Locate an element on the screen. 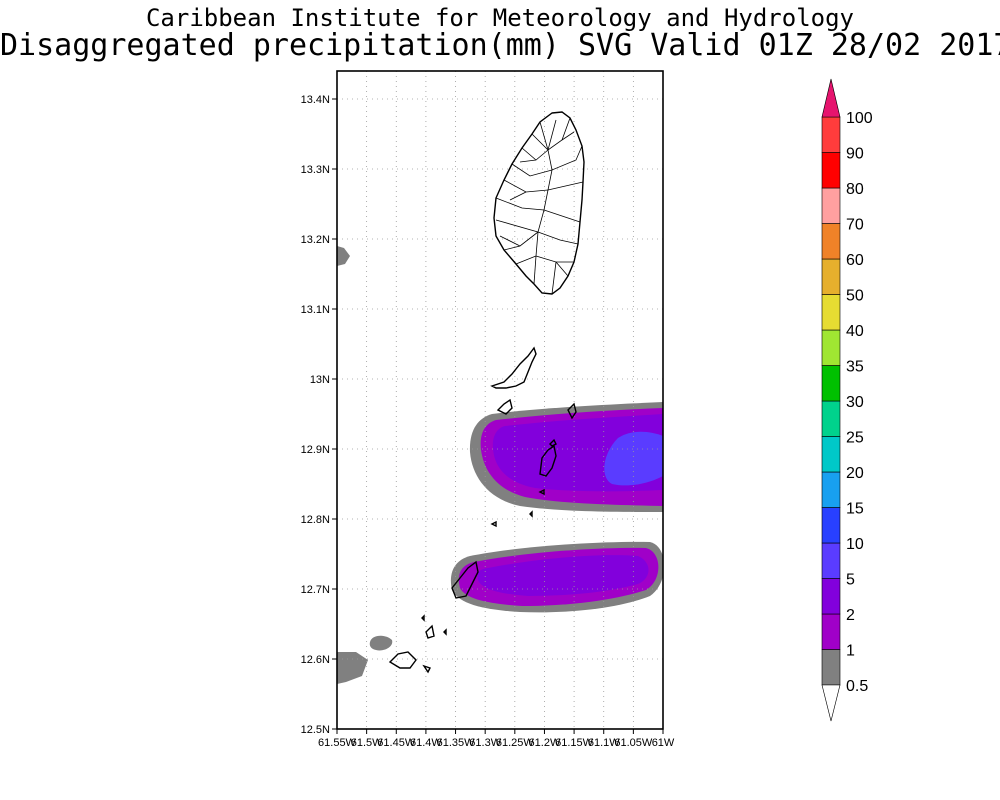  legend-label: 20 is located at coordinates (855, 473).